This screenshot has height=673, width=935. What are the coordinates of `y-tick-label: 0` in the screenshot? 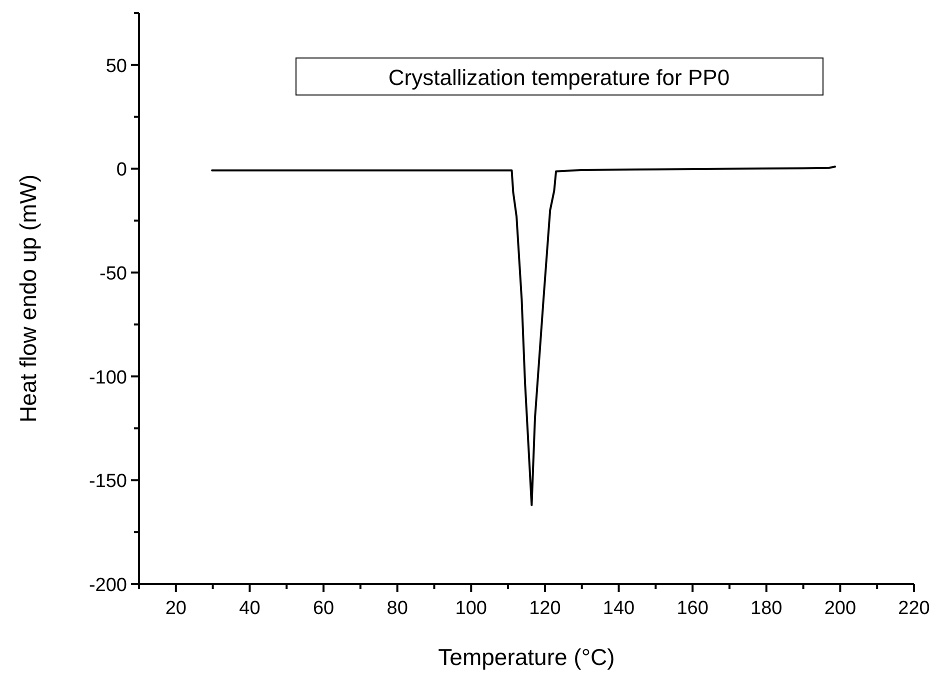 It's located at (121, 170).